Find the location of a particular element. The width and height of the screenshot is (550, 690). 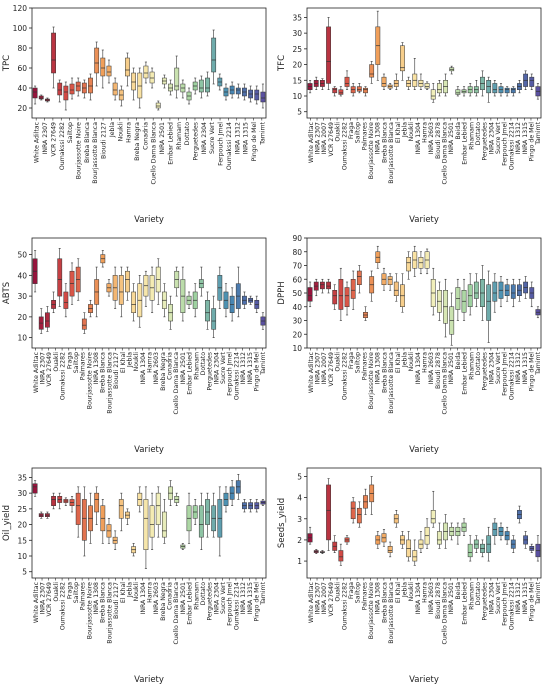

x-tick-label: INRA 1312 is located at coordinates (237, 138).